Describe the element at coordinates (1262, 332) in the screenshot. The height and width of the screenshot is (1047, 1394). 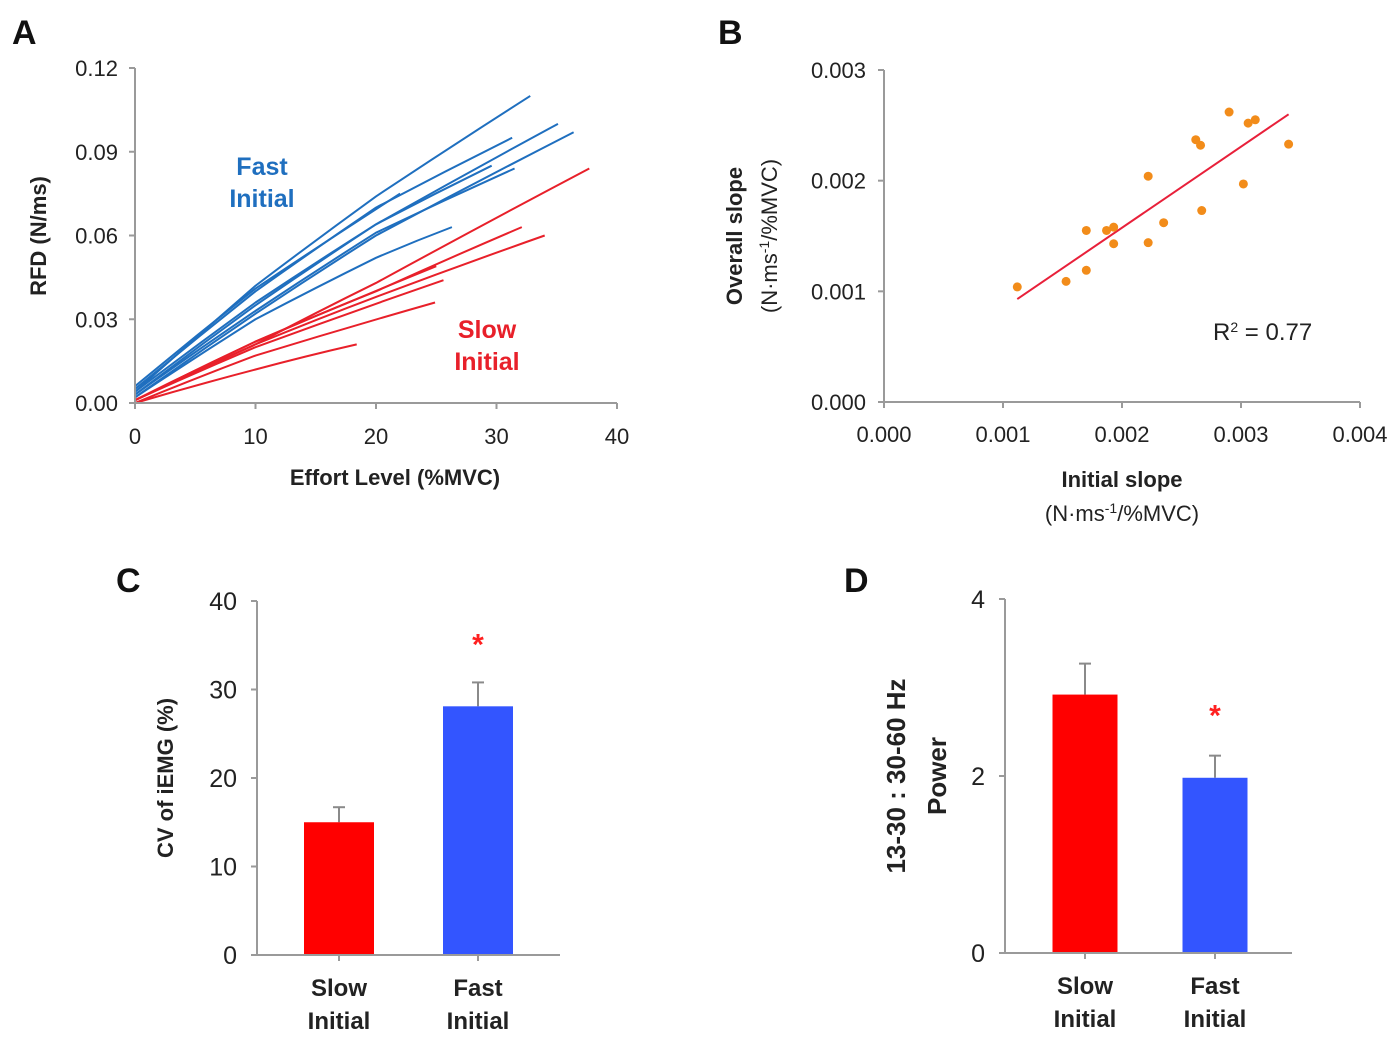
I see `r-squared-label: R2 = 0.77` at that location.